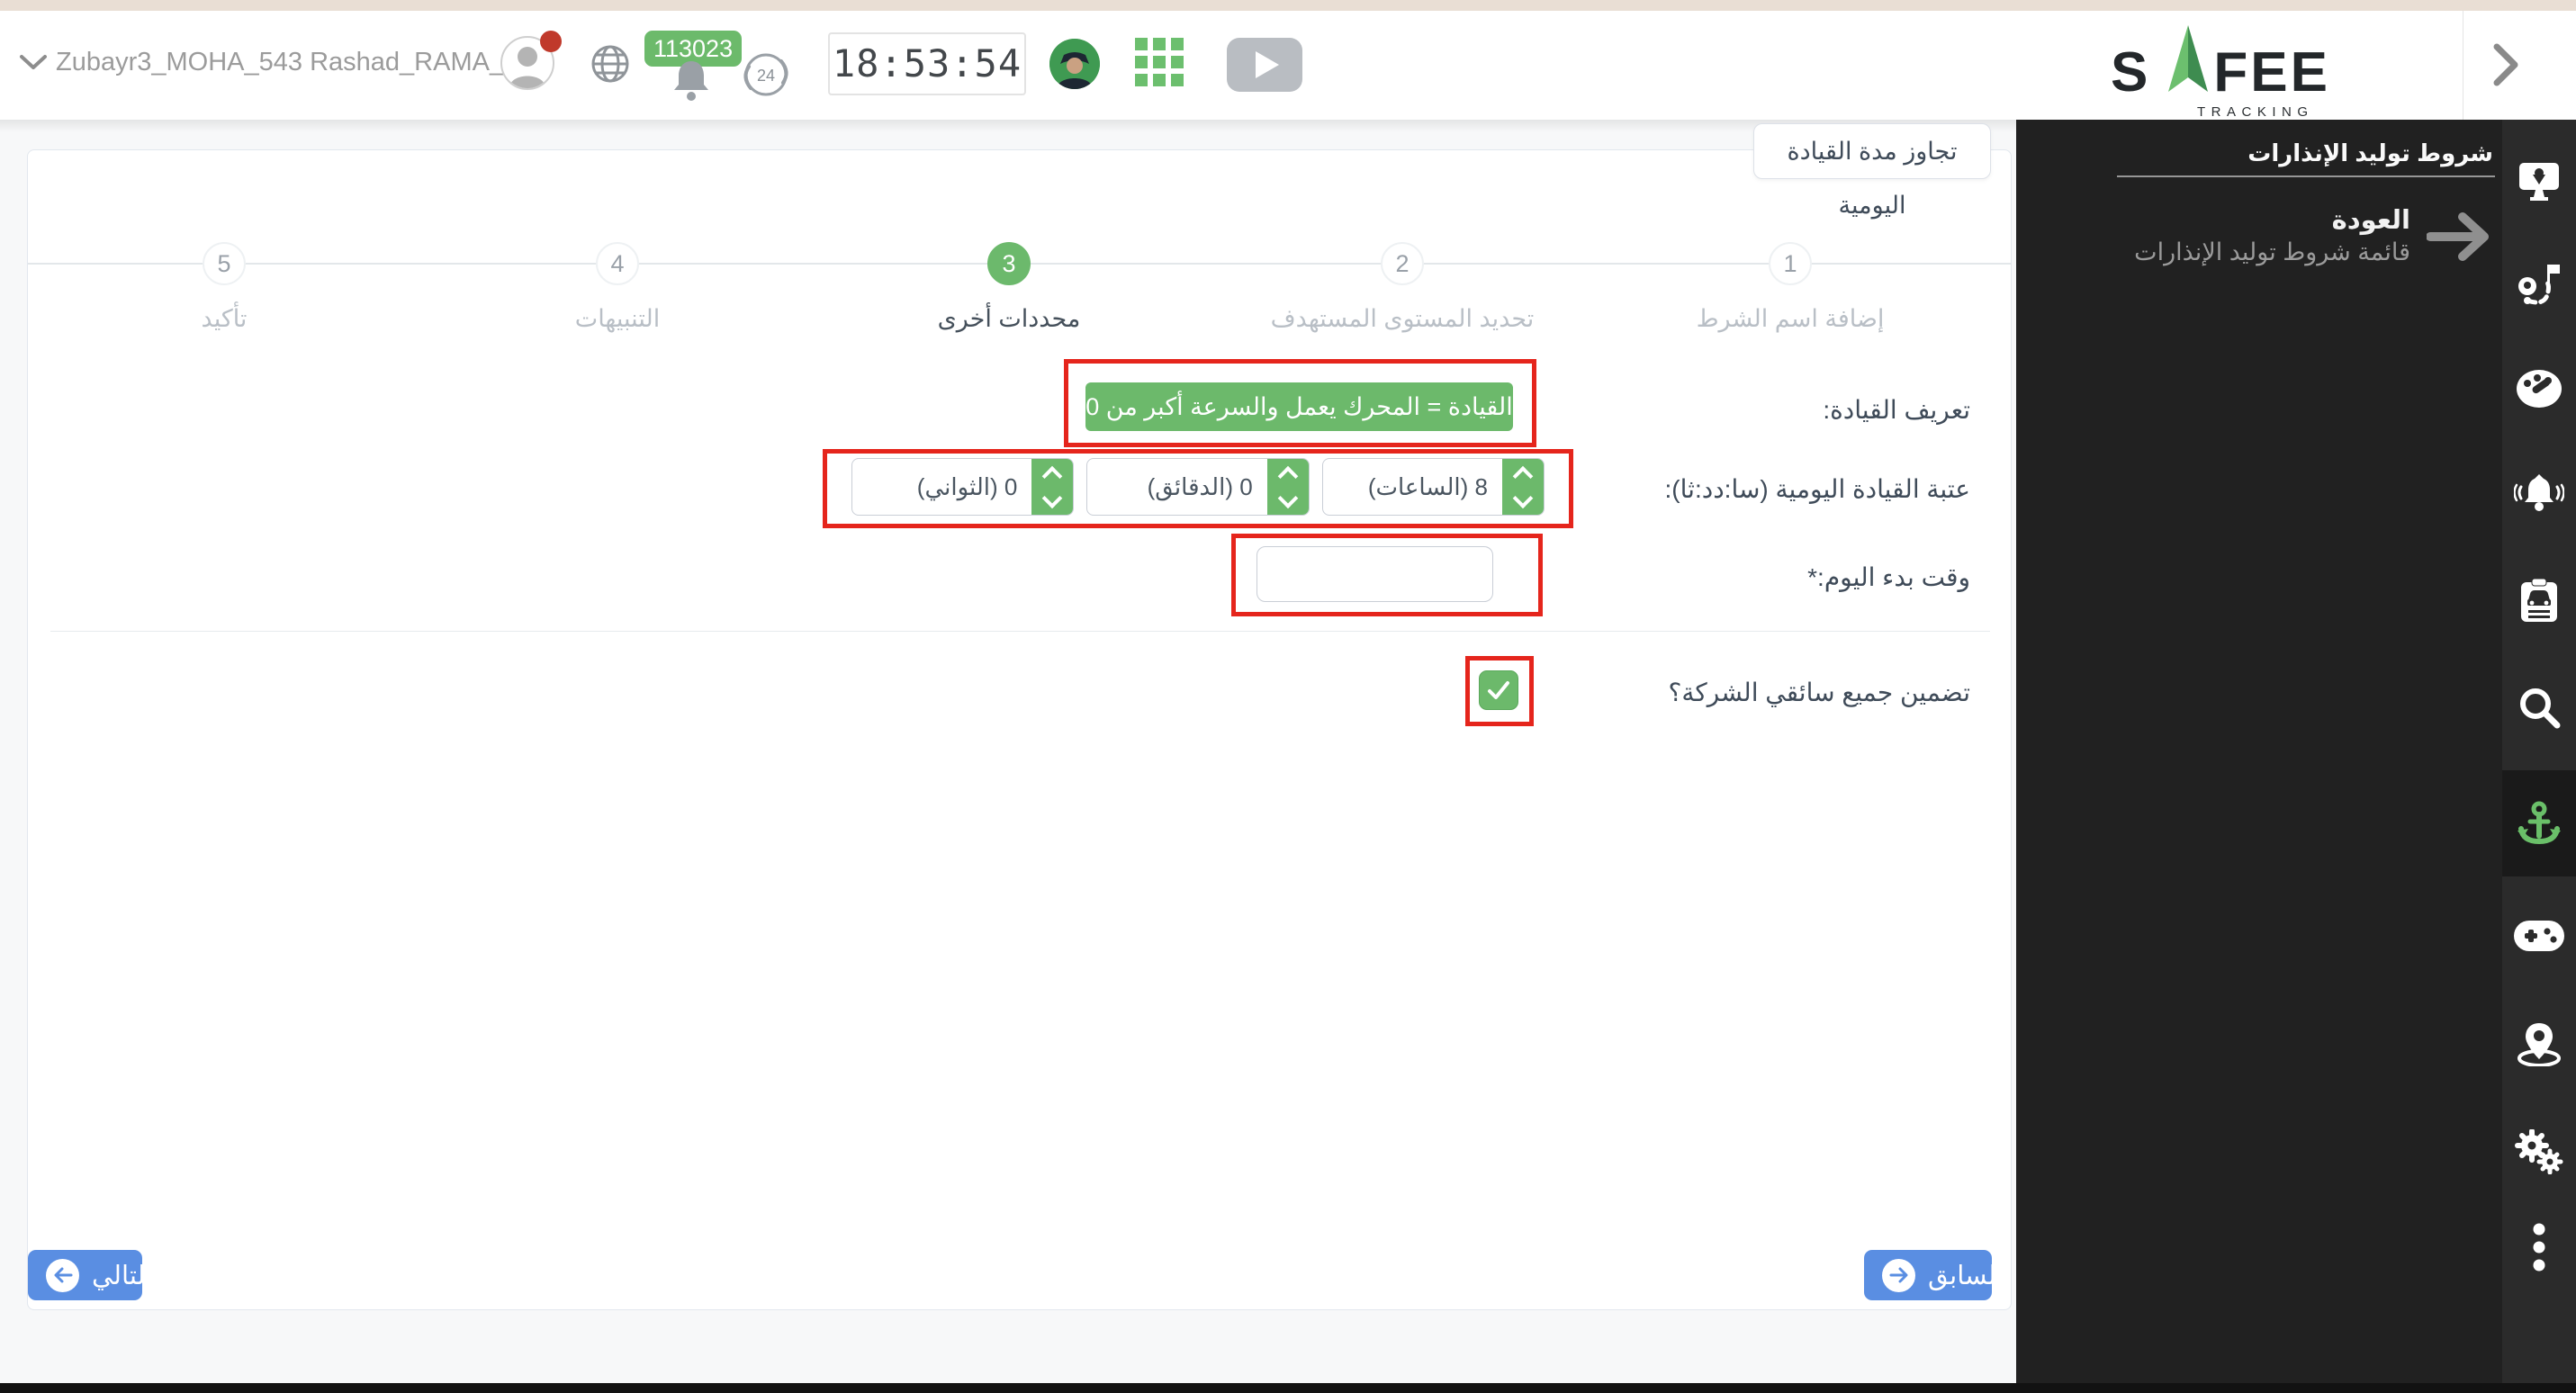  I want to click on step-number: 2, so click(1402, 263).